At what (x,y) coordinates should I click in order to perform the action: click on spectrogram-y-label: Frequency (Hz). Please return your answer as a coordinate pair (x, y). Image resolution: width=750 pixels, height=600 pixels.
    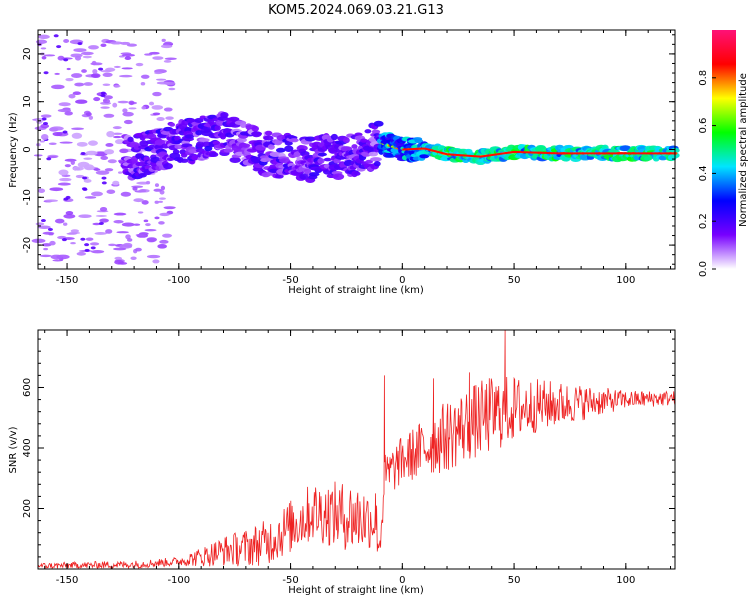
    Looking at the image, I should click on (13, 150).